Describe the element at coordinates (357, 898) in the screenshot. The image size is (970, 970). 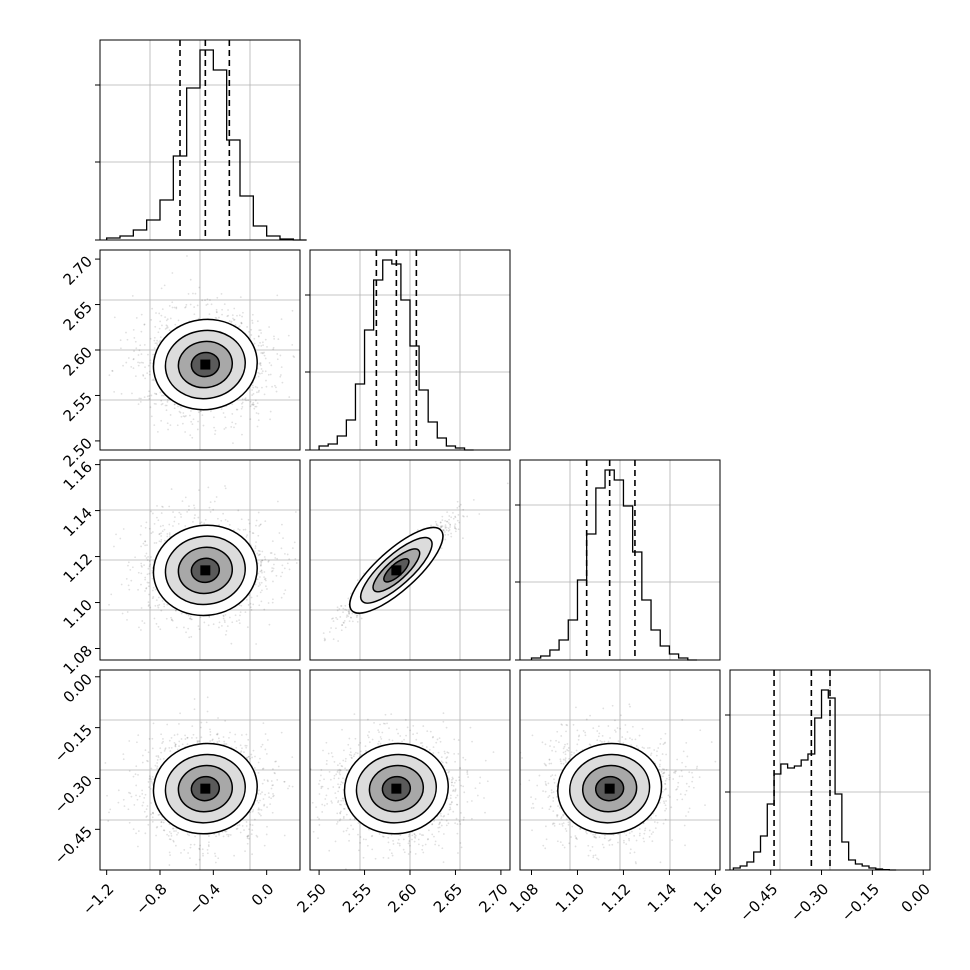
I see `x-tick-label: 2.55` at that location.